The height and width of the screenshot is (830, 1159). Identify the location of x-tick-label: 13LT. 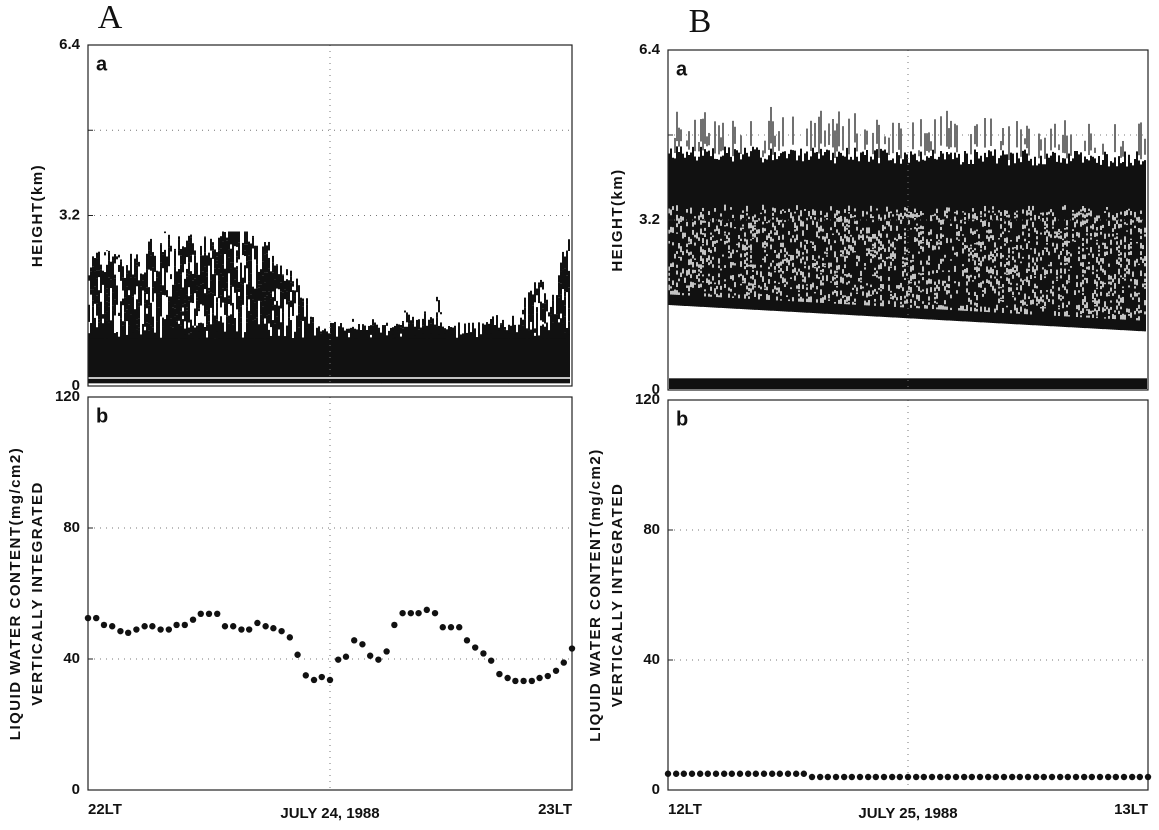
(1131, 809).